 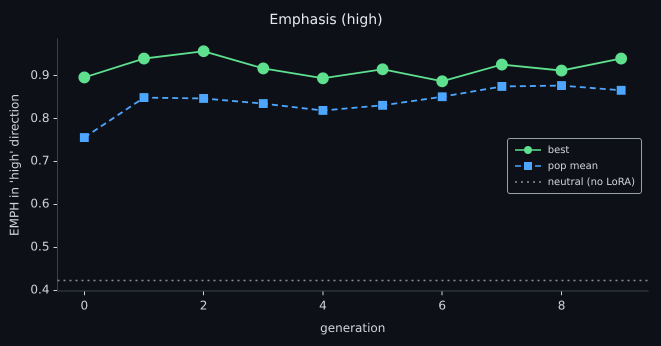 What do you see at coordinates (591, 182) in the screenshot?
I see `legend-label: neutral (no LoRA)` at bounding box center [591, 182].